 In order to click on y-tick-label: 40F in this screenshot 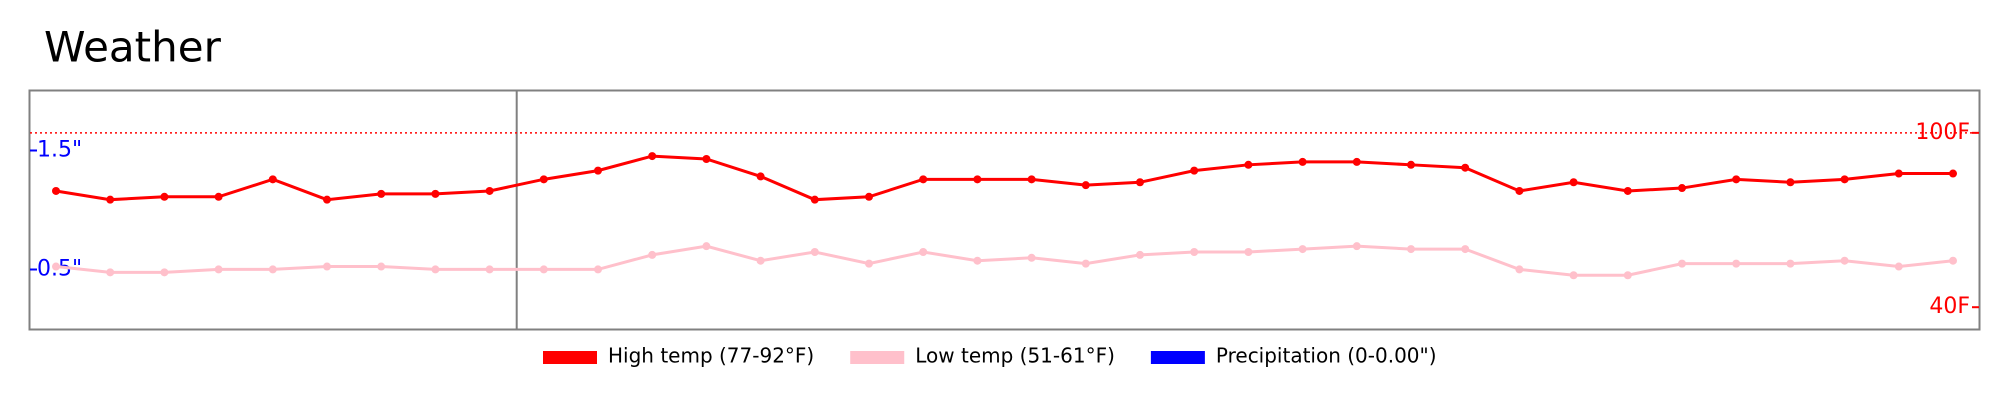, I will do `click(1949, 306)`.